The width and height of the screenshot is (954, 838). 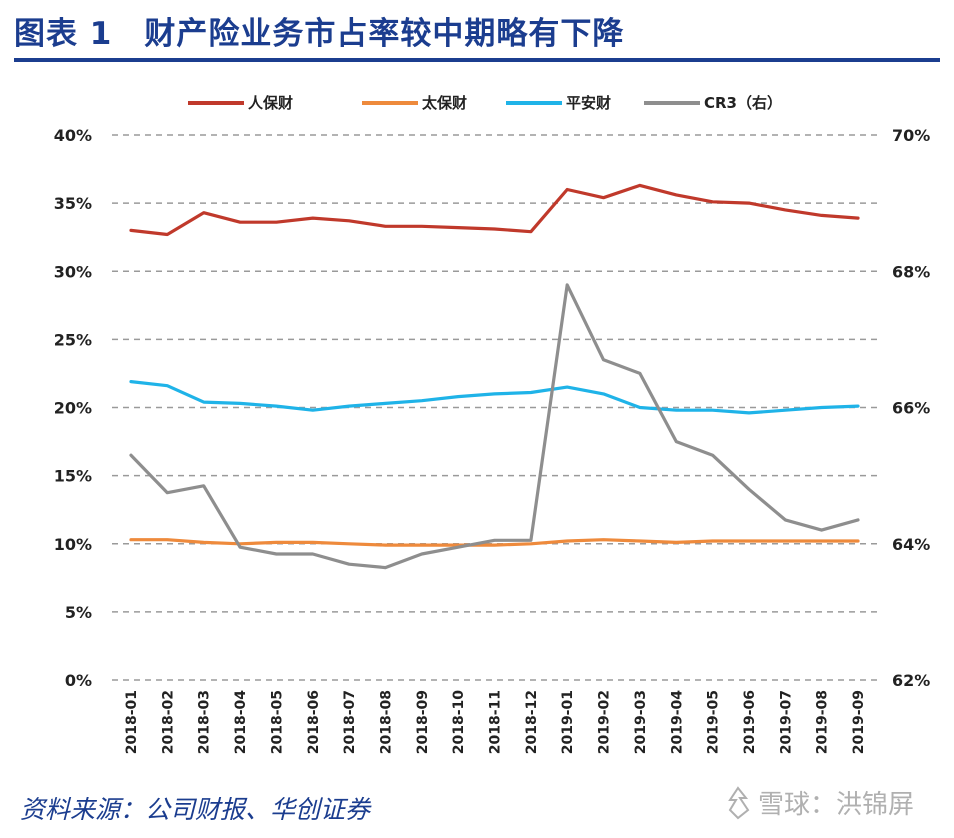 I want to click on x-tick-label: 2018-09, so click(x=423, y=722).